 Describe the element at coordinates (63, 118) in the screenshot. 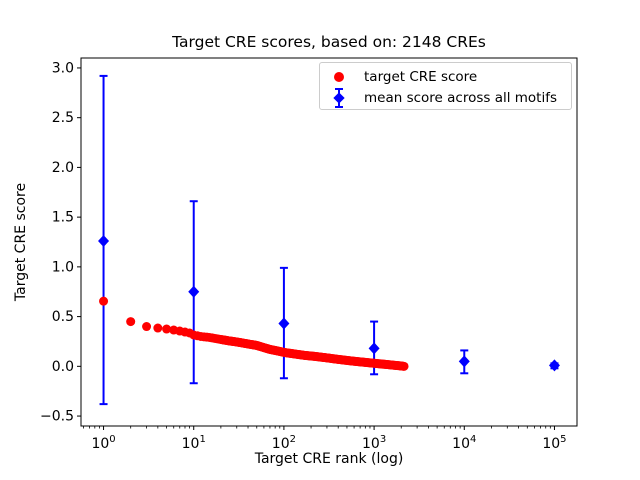

I see `y-tick-label: 2.5` at that location.